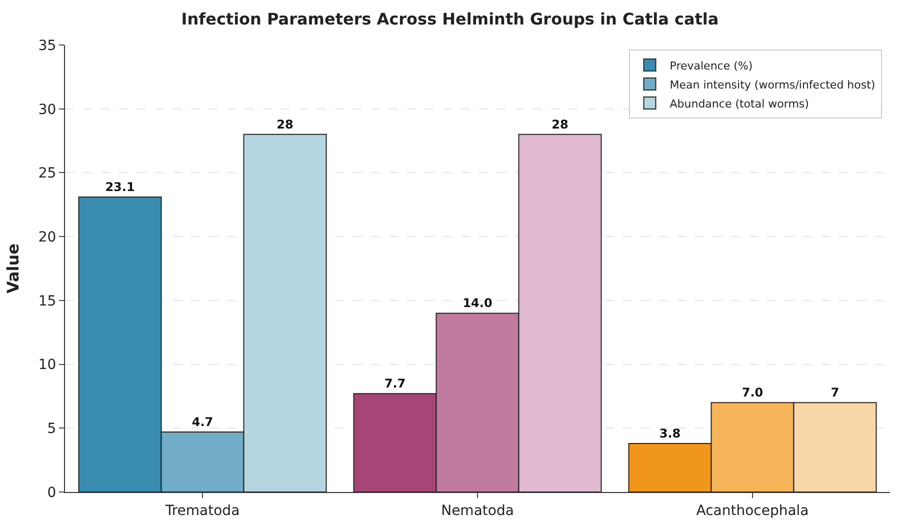  Describe the element at coordinates (51, 492) in the screenshot. I see `y-tick-label: 0` at that location.